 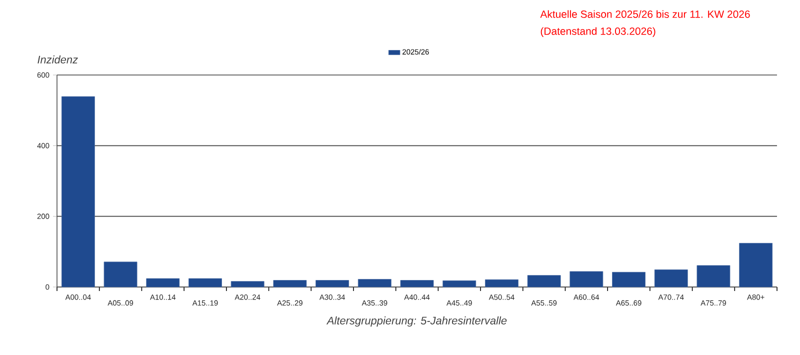 I want to click on y-axis-title: Inzidenz, so click(x=58, y=59).